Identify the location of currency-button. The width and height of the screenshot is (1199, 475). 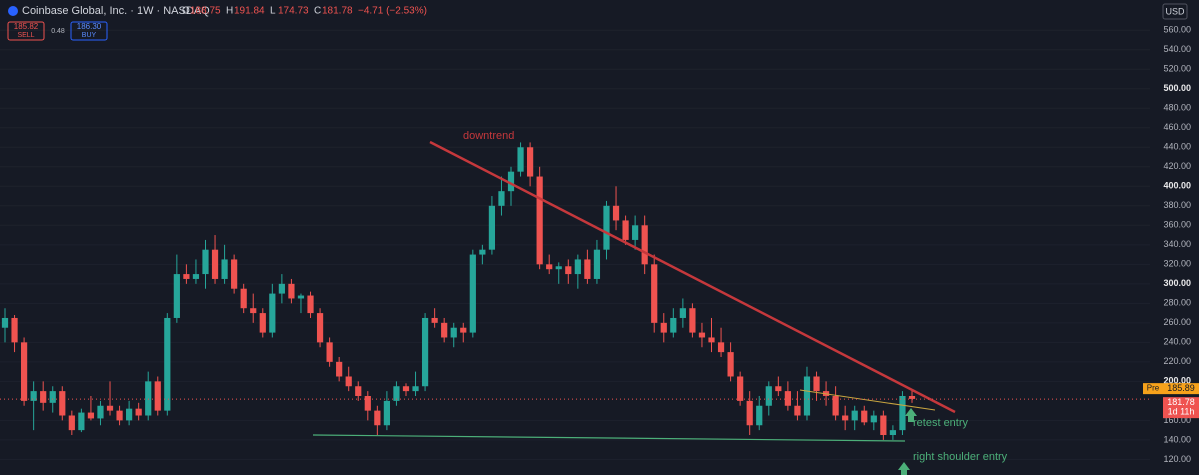
(1175, 11).